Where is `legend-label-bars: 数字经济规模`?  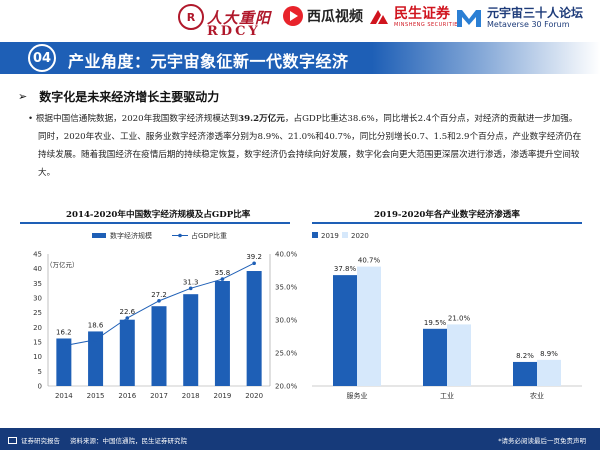
legend-label-bars: 数字经济规模 is located at coordinates (131, 235).